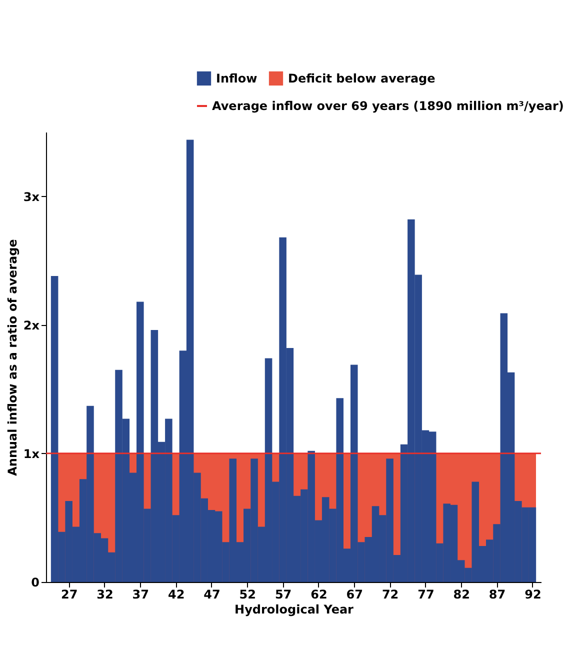 Image resolution: width=582 pixels, height=652 pixels. What do you see at coordinates (362, 78) in the screenshot?
I see `legend-label: Deficit below average` at bounding box center [362, 78].